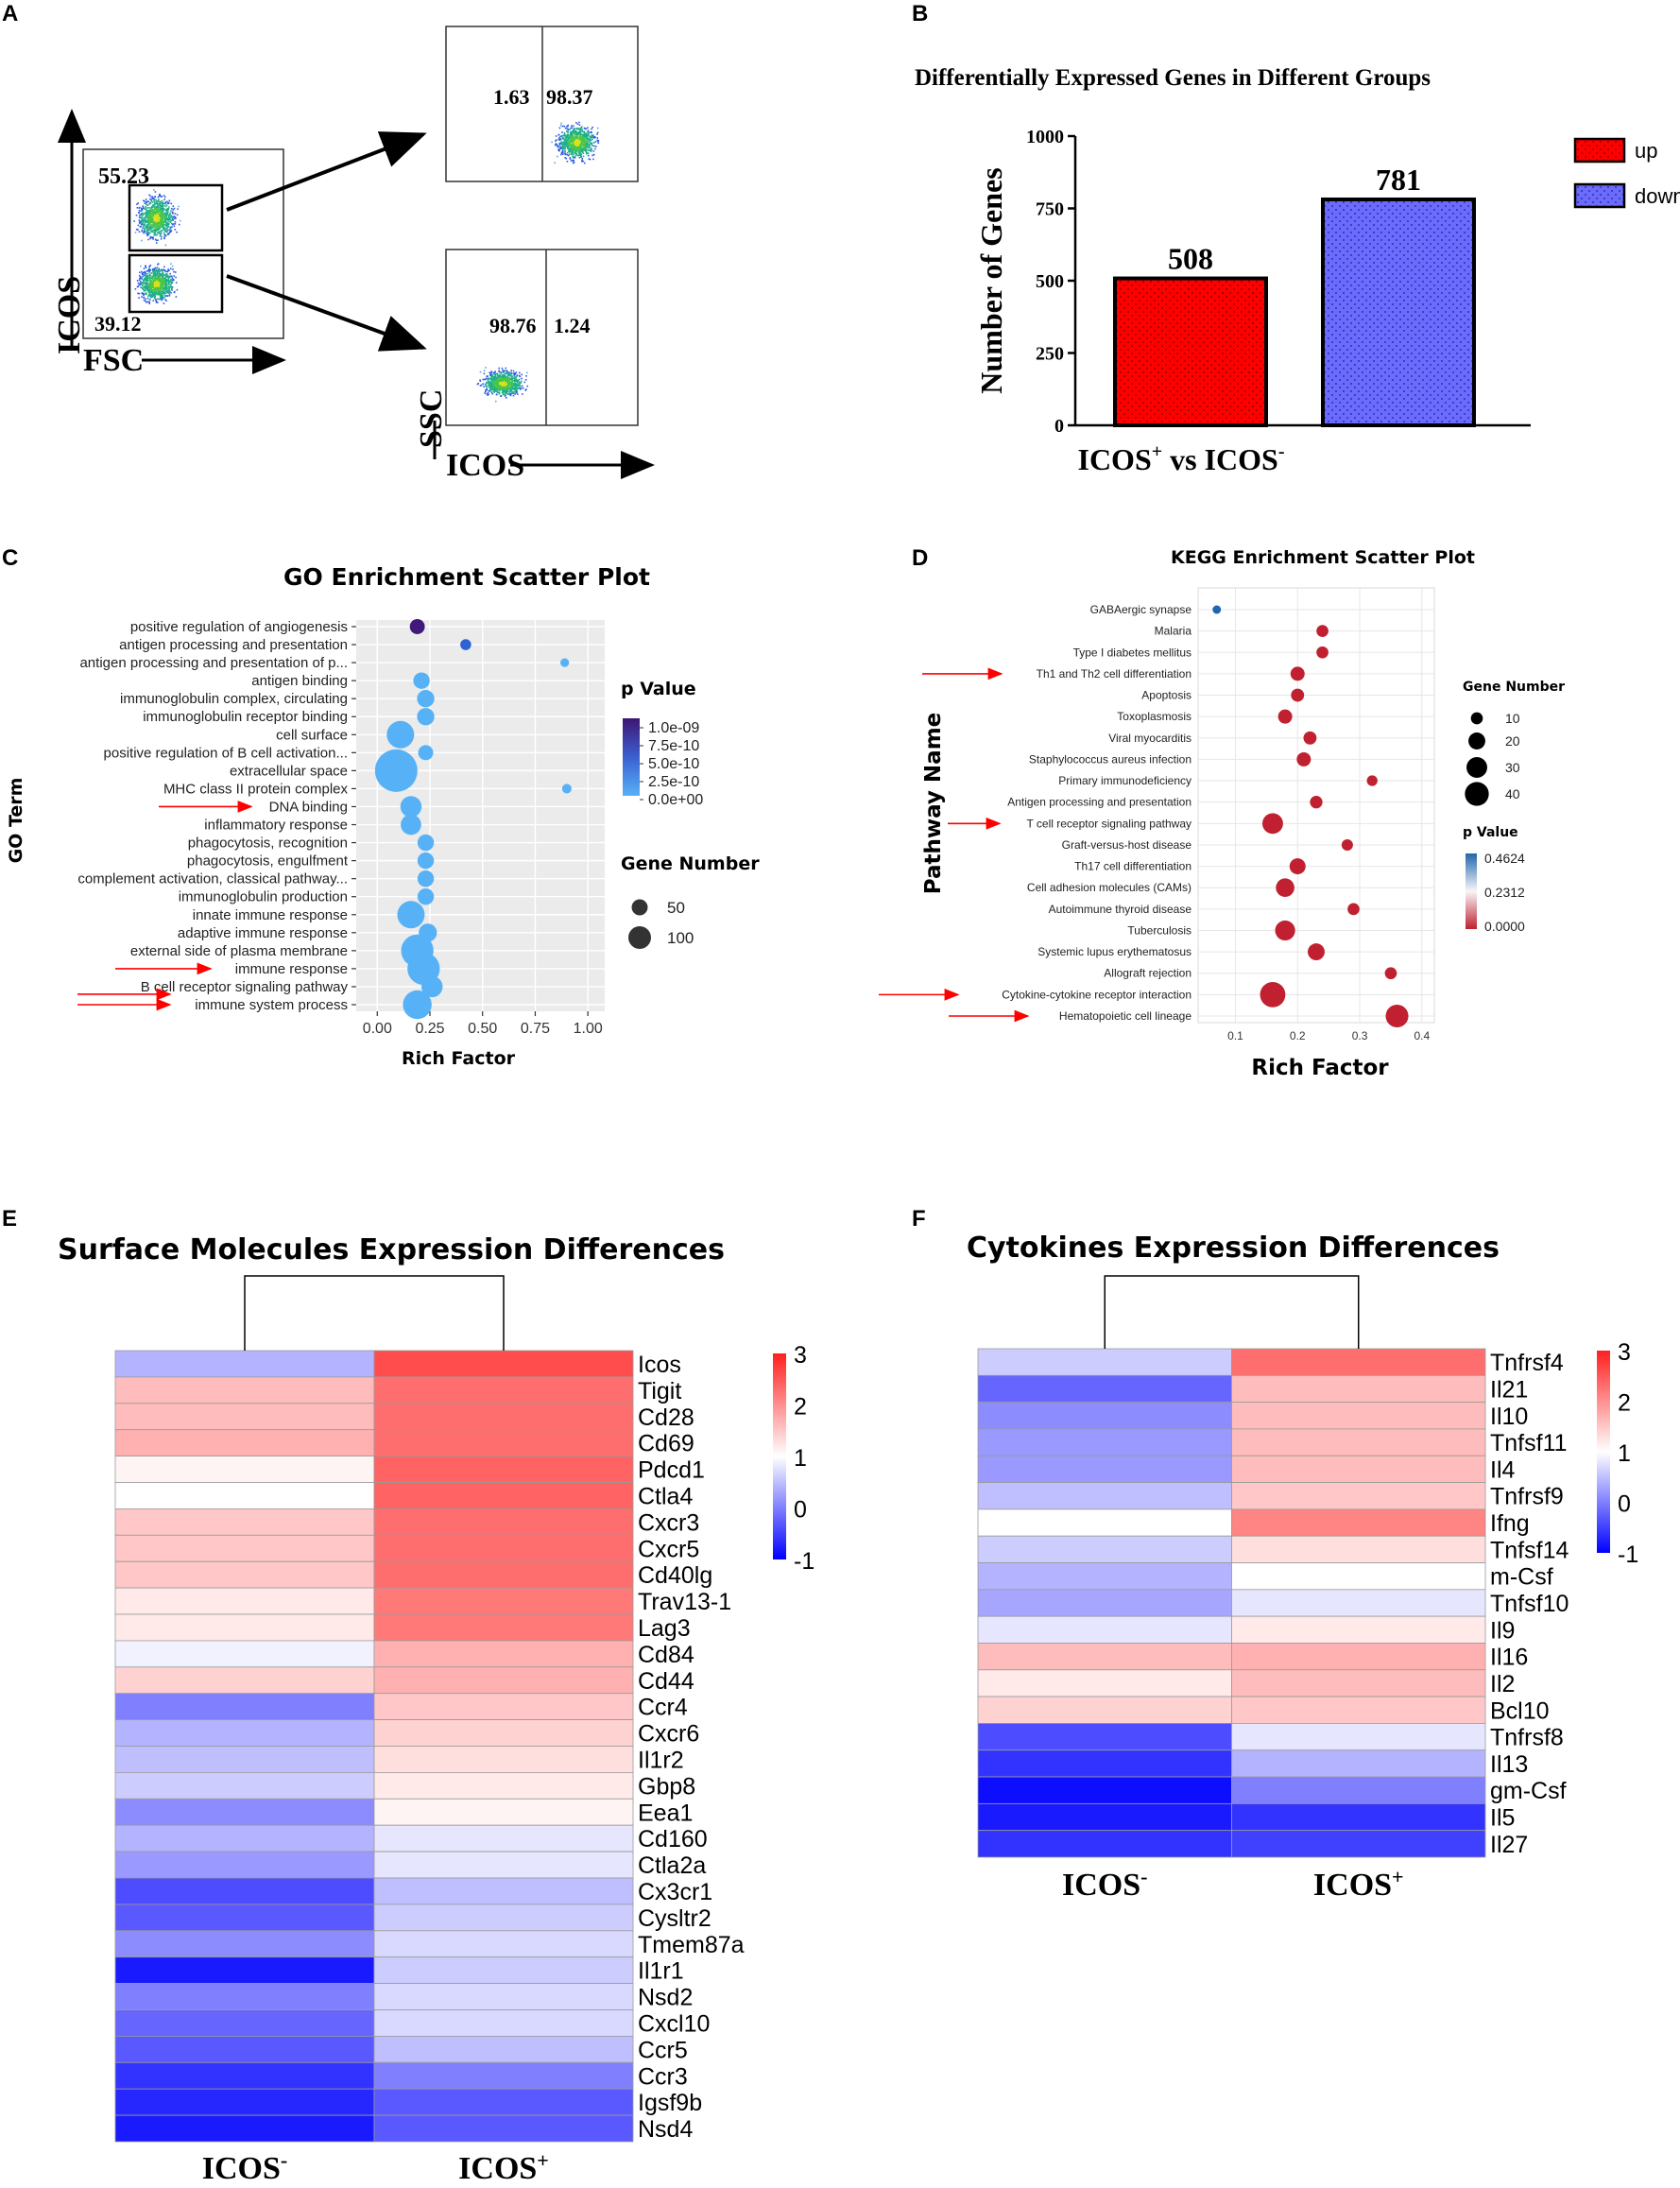 The image size is (1680, 2188). Describe the element at coordinates (666, 1681) in the screenshot. I see `heatmap-row-label: Cd44` at that location.